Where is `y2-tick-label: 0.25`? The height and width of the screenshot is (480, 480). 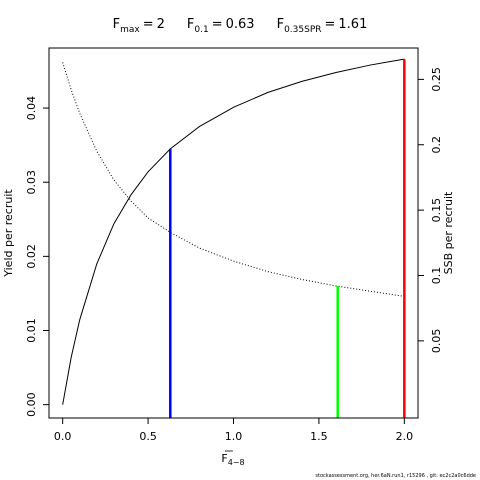 y2-tick-label: 0.25 is located at coordinates (436, 79).